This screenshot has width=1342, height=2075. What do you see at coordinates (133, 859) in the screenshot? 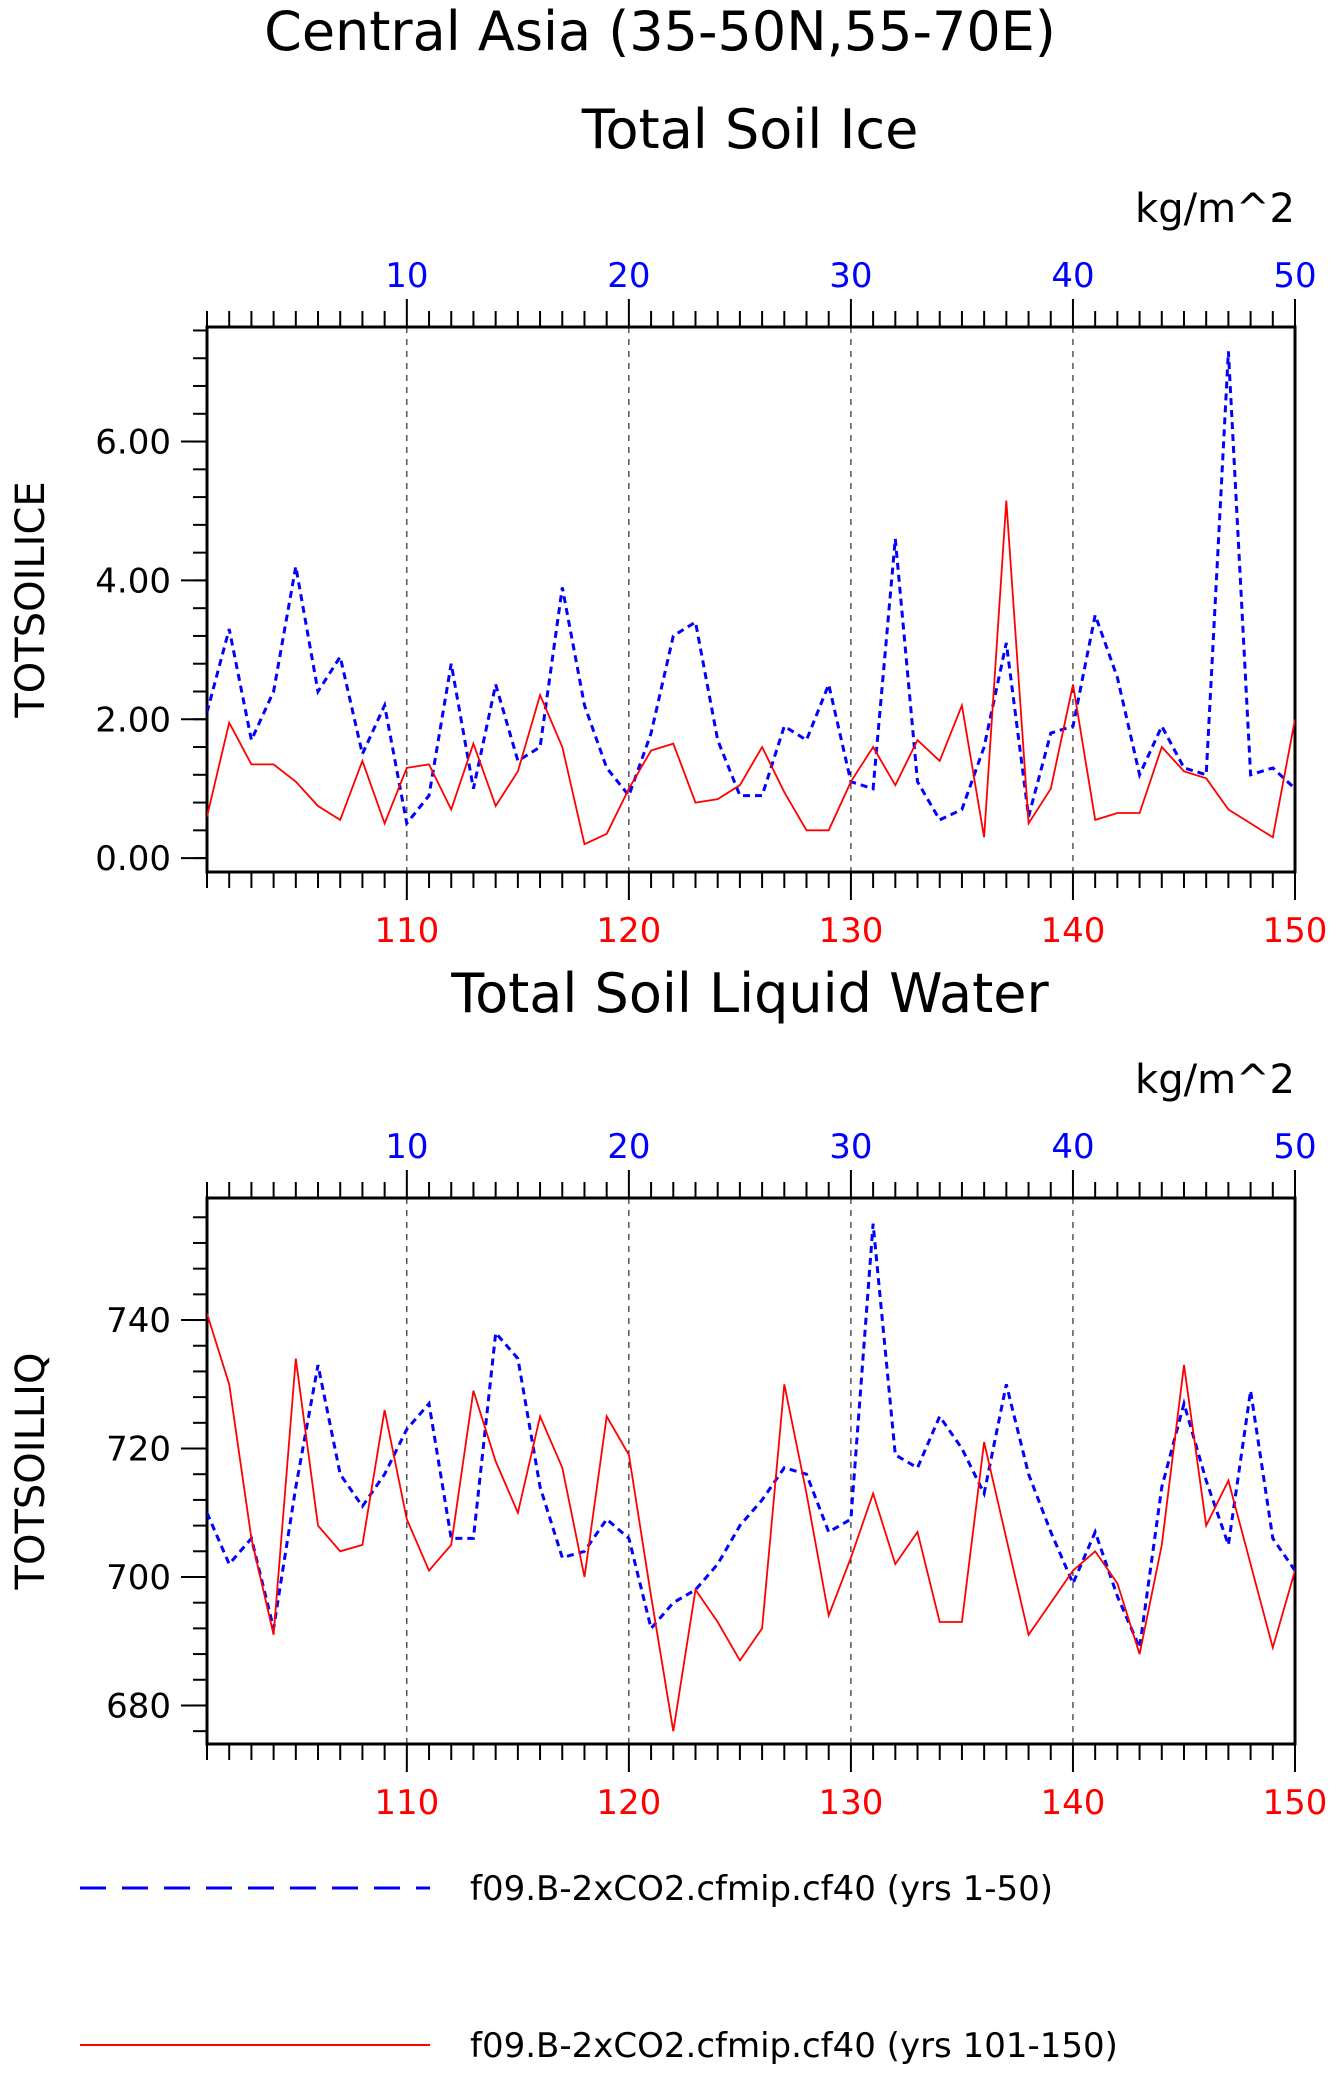
I see `y-tick-label: 0.00` at bounding box center [133, 859].